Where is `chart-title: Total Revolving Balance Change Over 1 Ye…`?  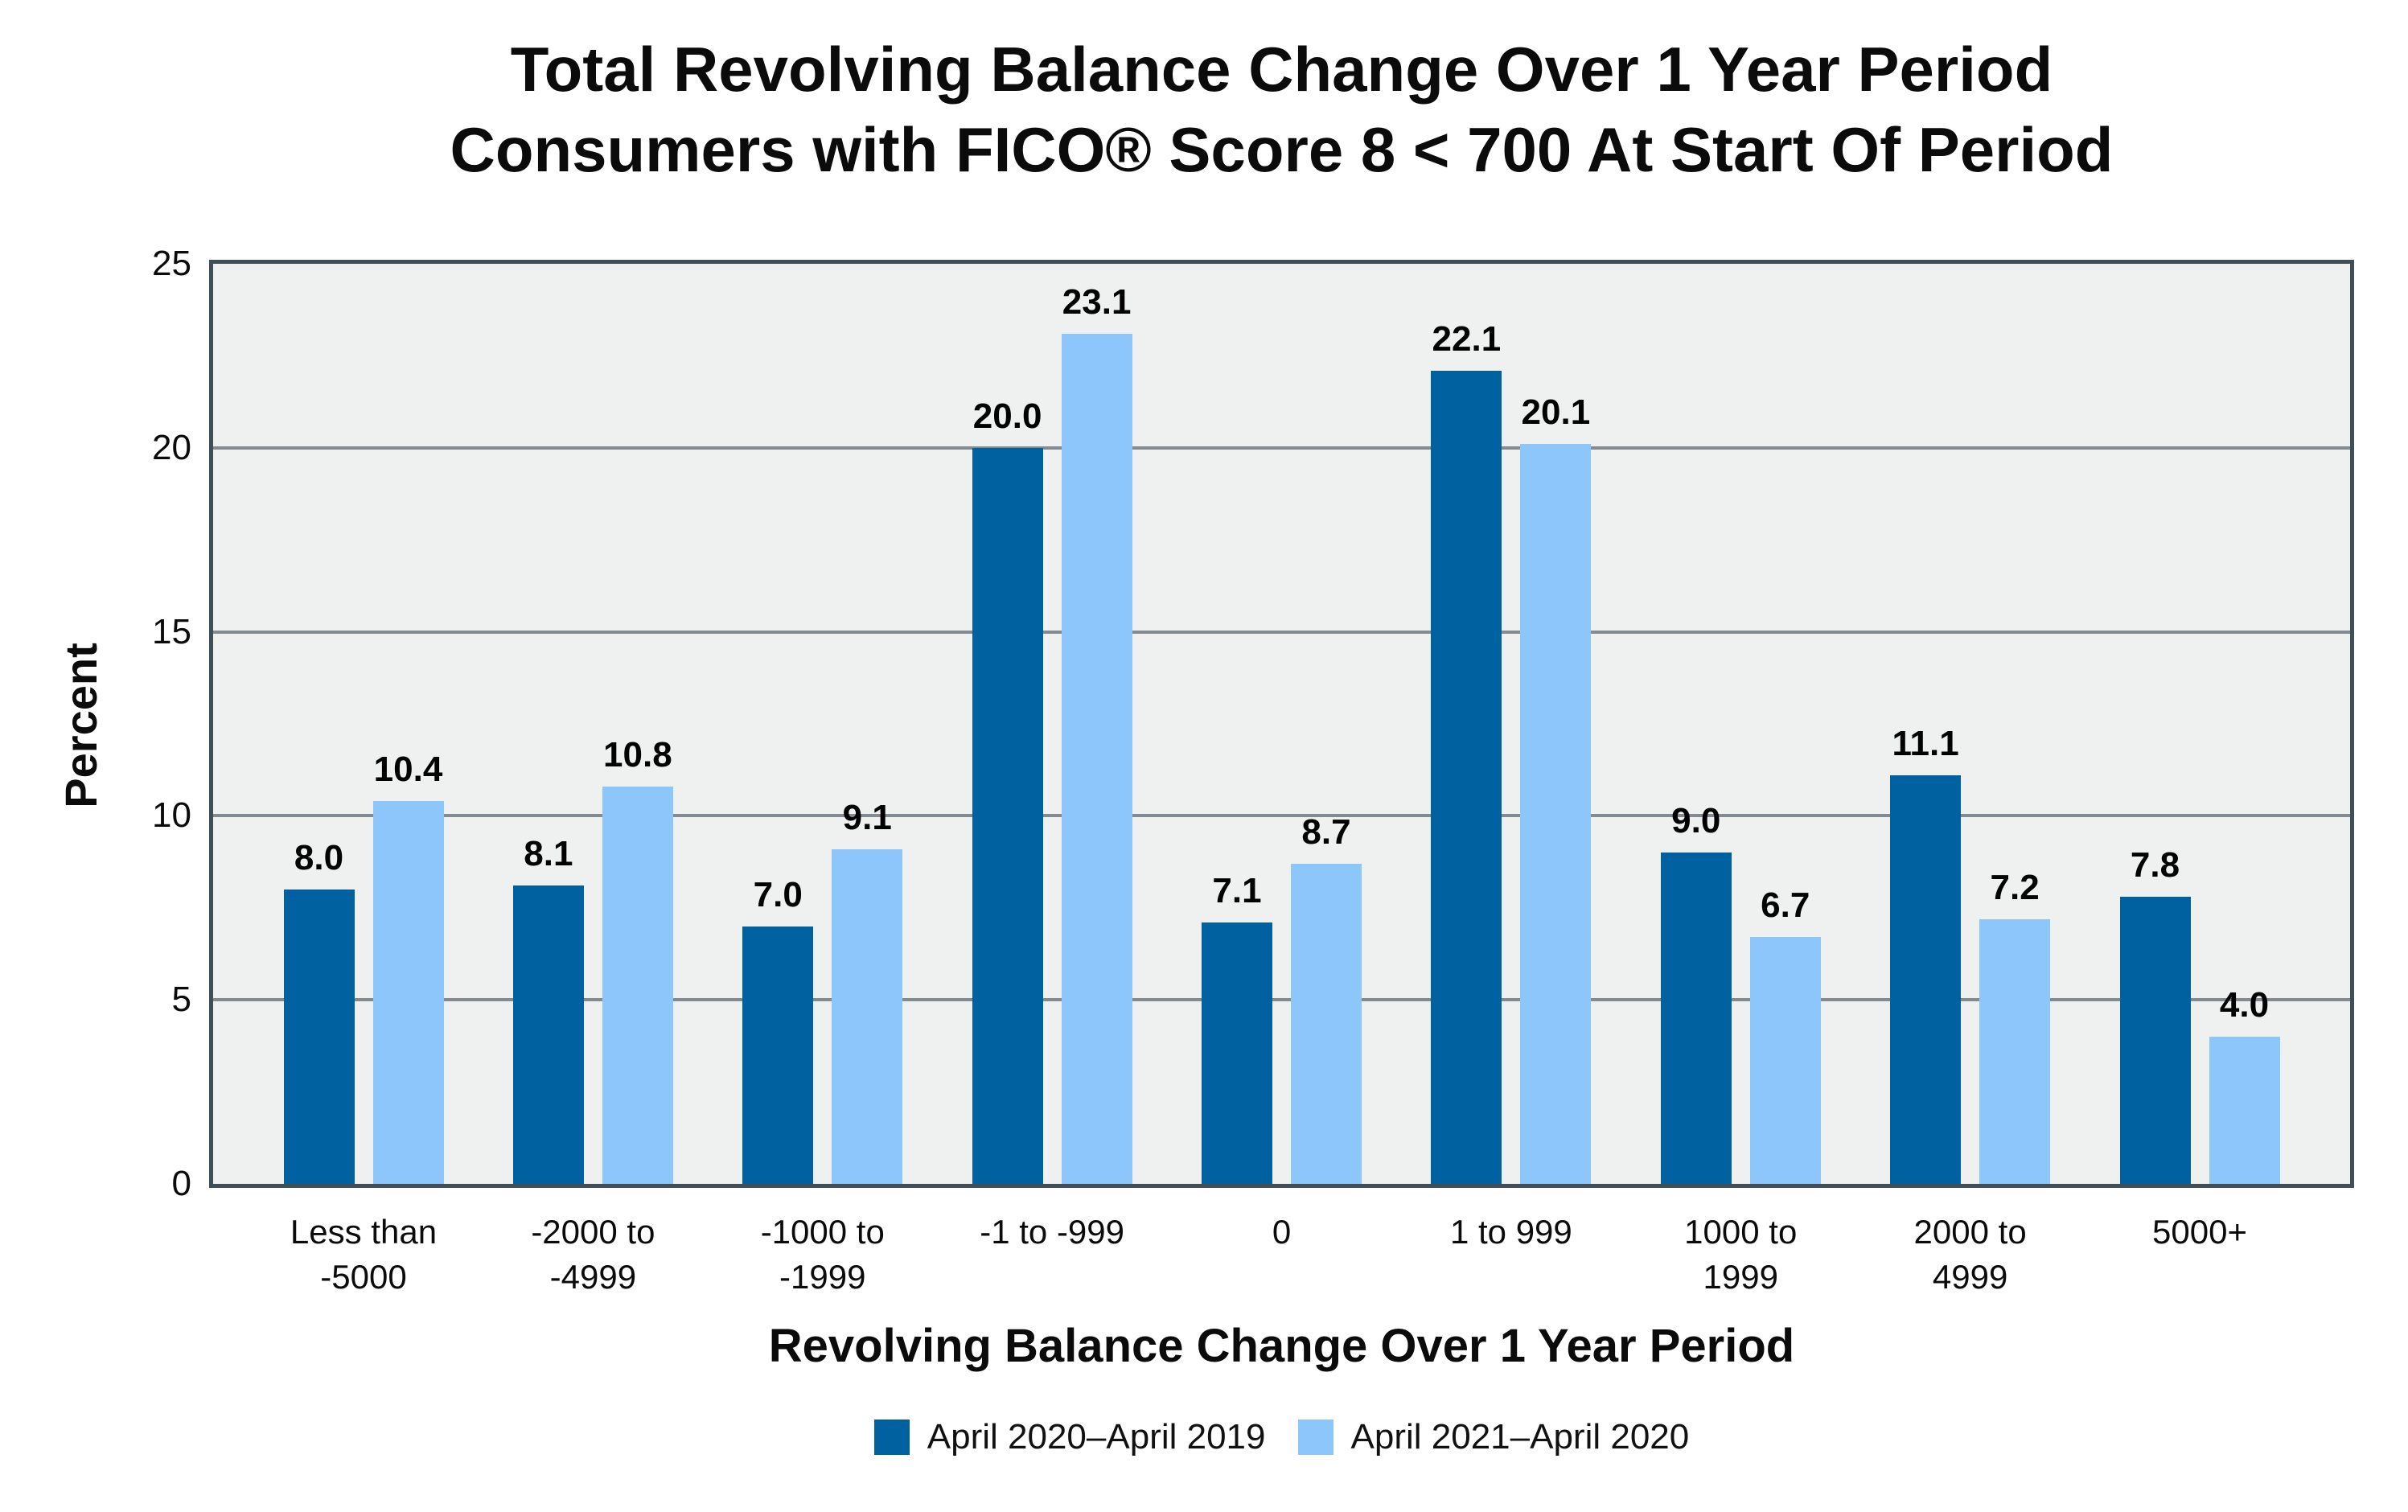 chart-title: Total Revolving Balance Change Over 1 Ye… is located at coordinates (1281, 110).